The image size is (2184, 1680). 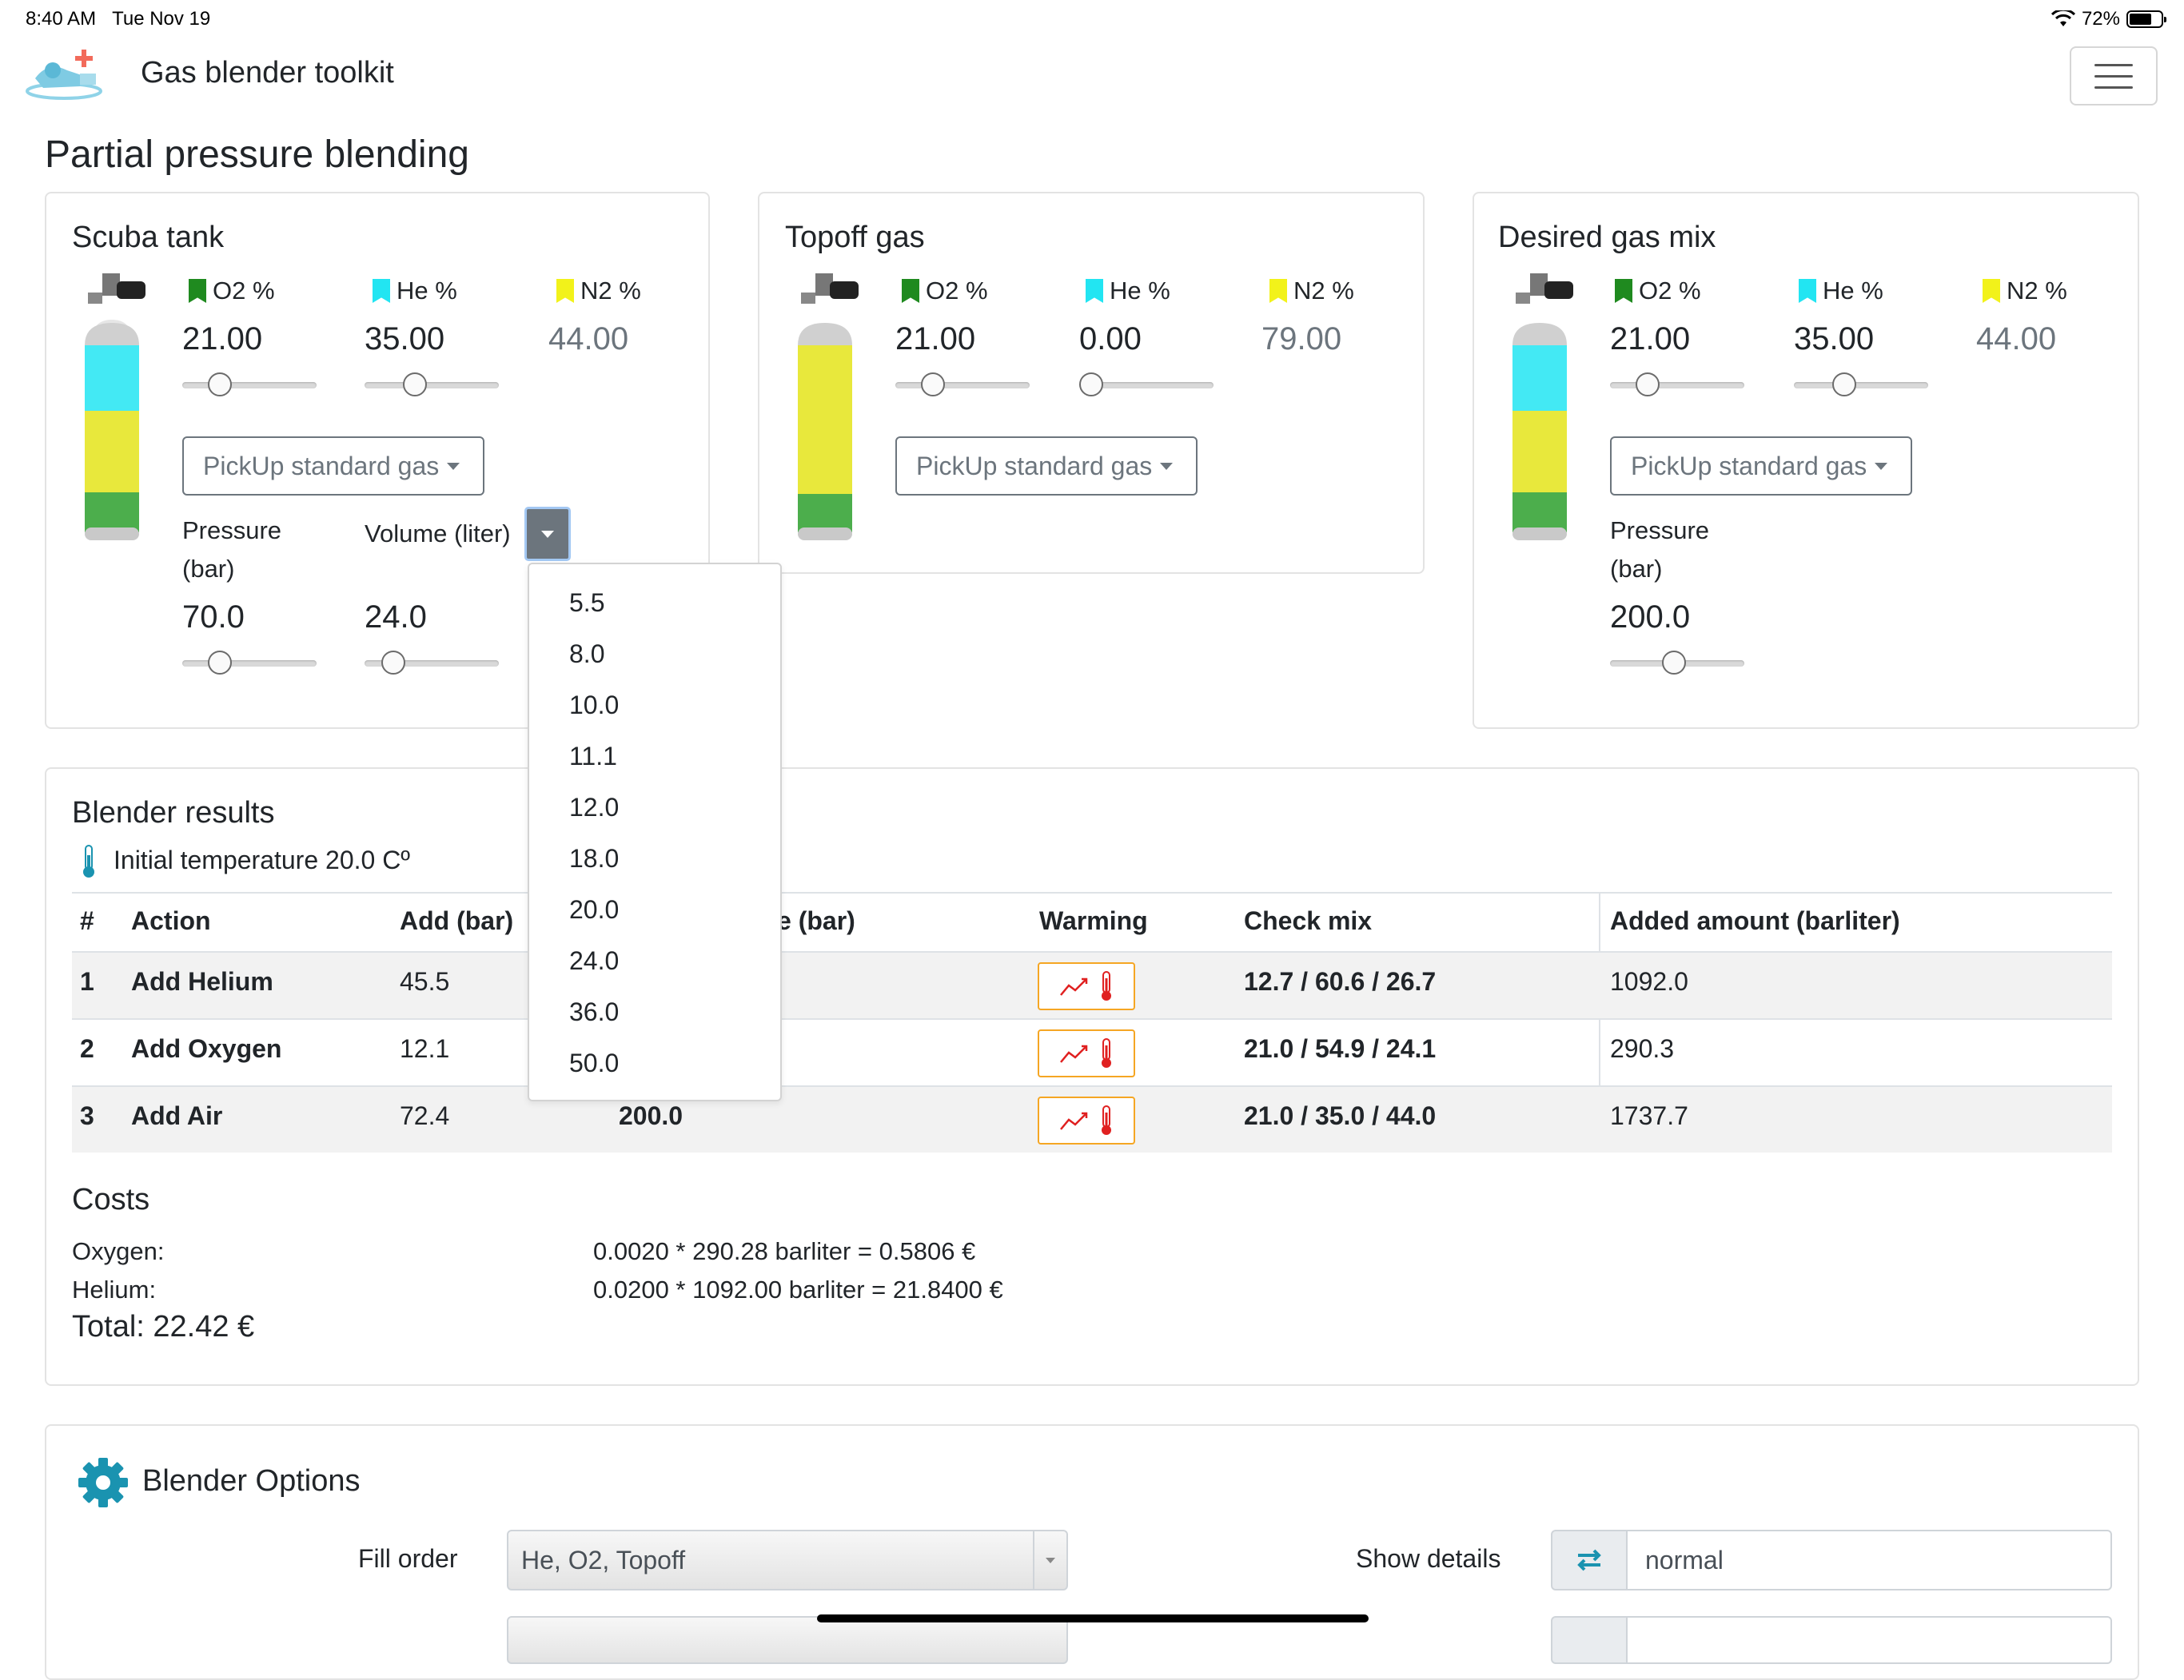 What do you see at coordinates (587, 602) in the screenshot?
I see `volume-option: 5.5` at bounding box center [587, 602].